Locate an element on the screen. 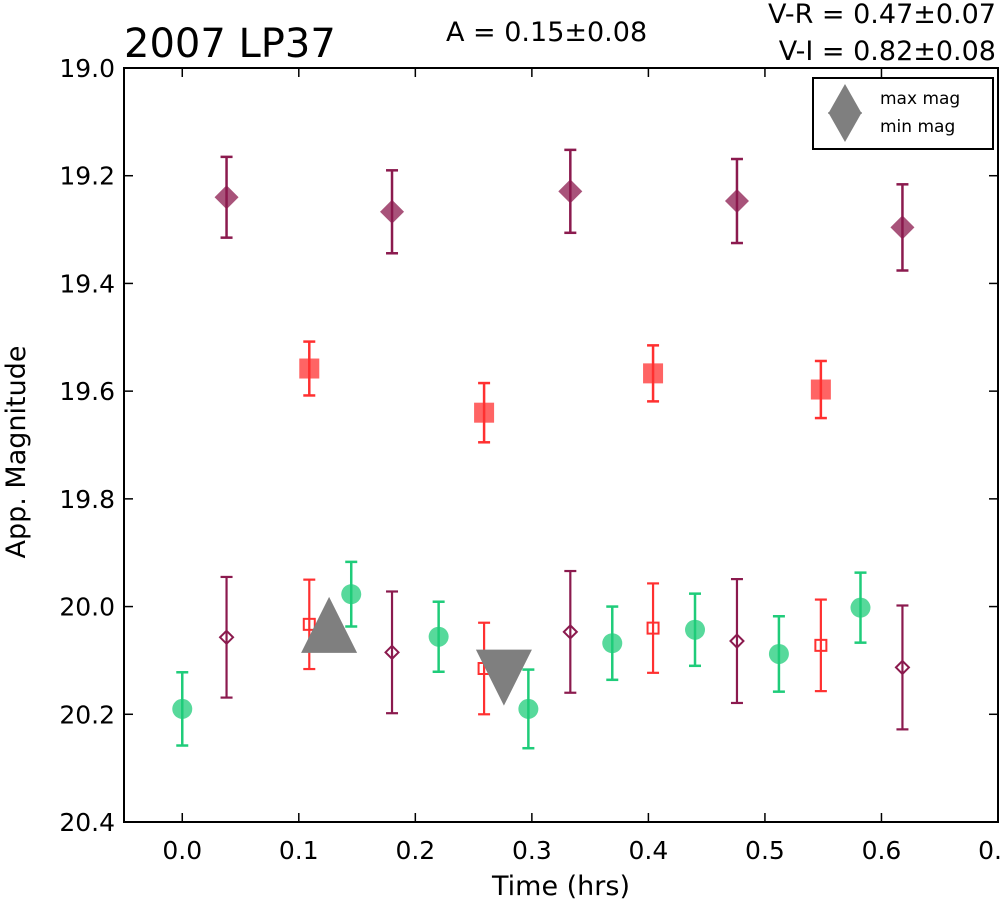 This screenshot has height=907, width=1000. legend-max-mag-icon is located at coordinates (845, 99).